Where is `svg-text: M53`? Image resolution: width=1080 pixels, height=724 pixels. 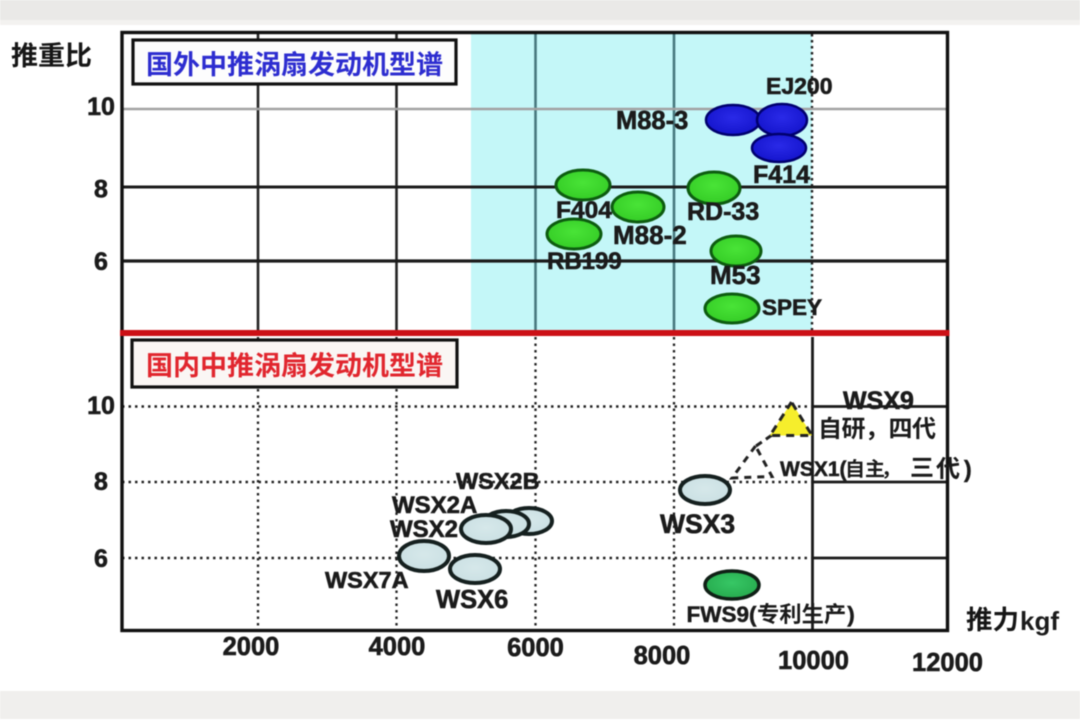
svg-text: M53 is located at coordinates (735, 275).